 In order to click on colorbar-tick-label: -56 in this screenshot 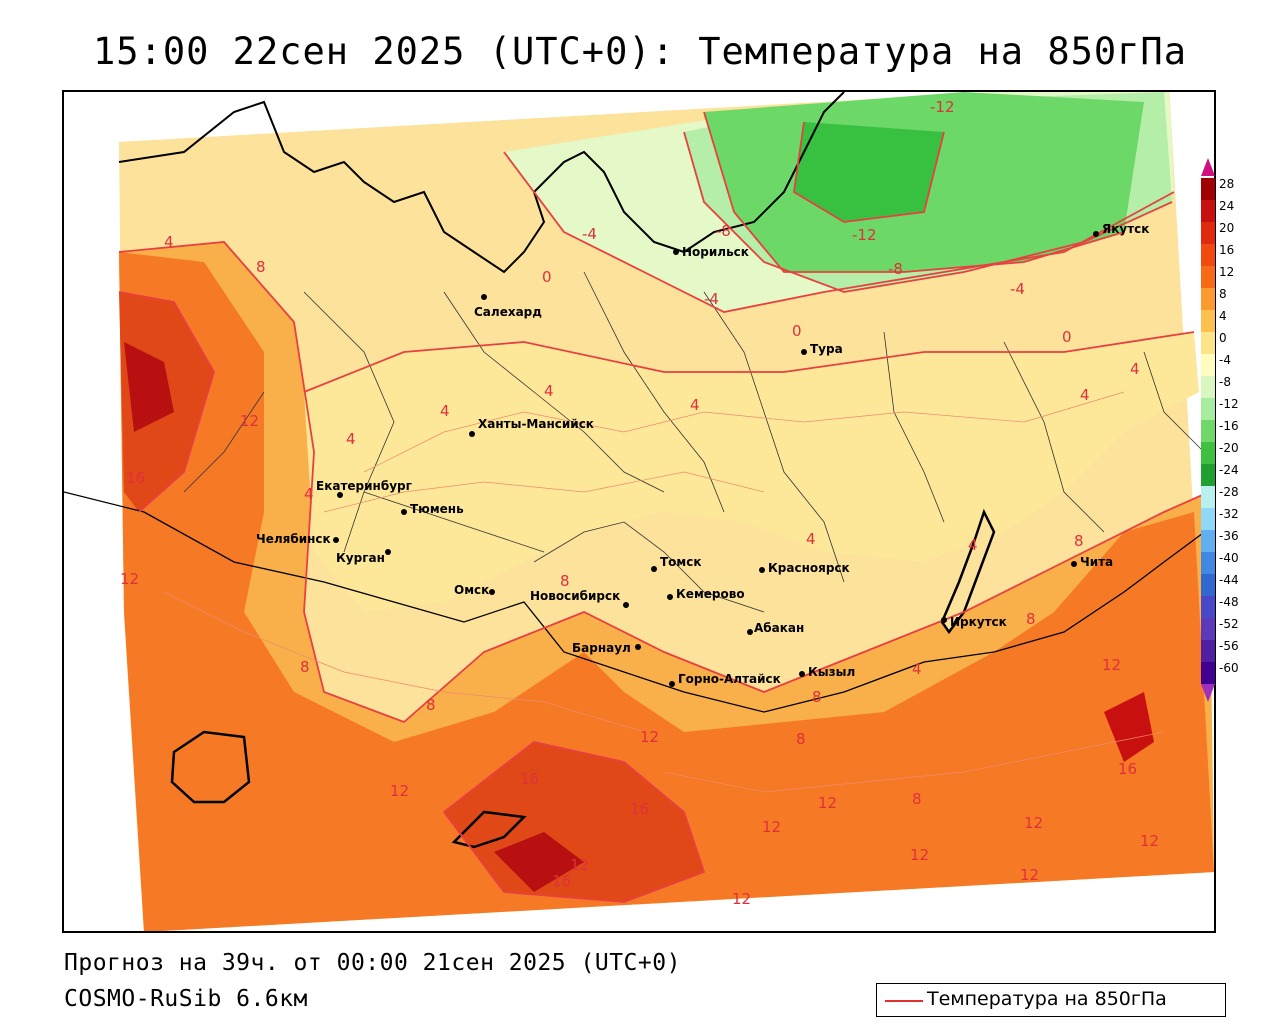, I will do `click(1229, 646)`.